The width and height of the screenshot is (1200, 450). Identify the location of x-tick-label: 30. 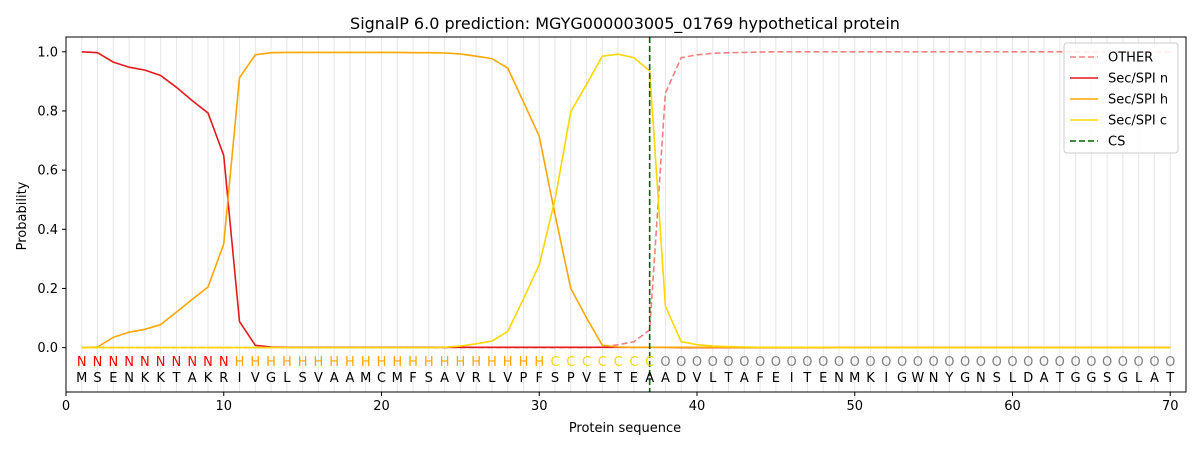
(539, 406).